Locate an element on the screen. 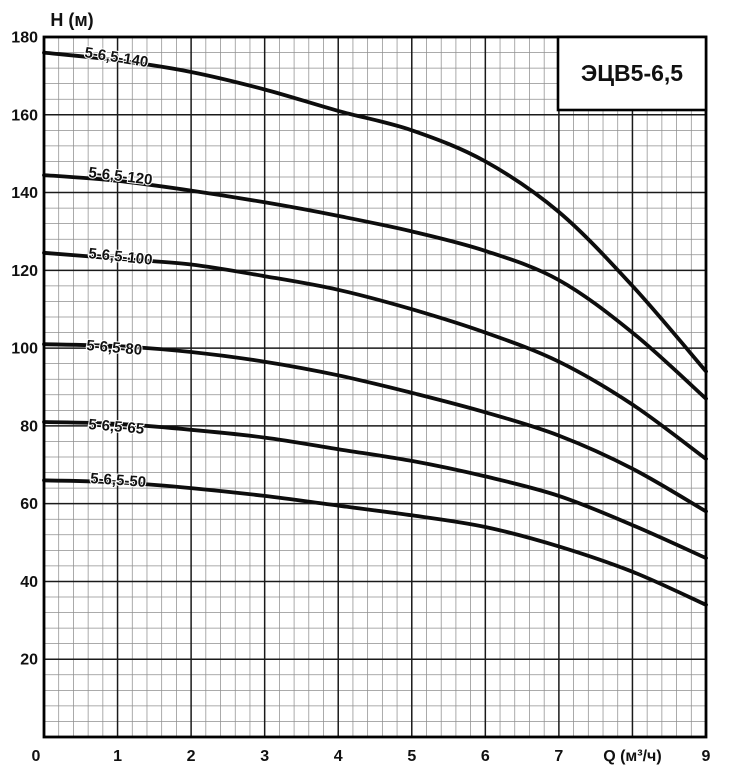 The image size is (752, 768). curve-label-5-6,5-120: 5-6,5-120 is located at coordinates (121, 176).